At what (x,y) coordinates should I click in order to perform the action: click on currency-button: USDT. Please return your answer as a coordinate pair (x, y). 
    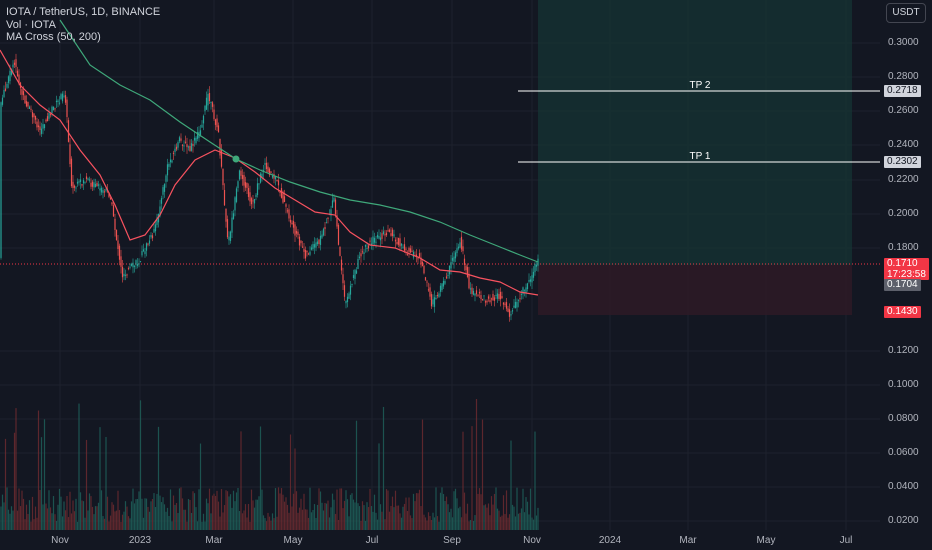
    Looking at the image, I should click on (906, 13).